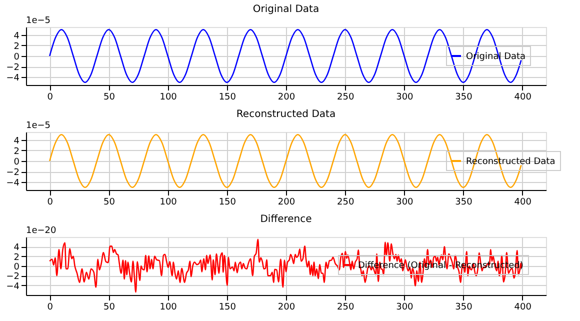 This screenshot has height=321, width=580. What do you see at coordinates (286, 114) in the screenshot?
I see `chart-title: Reconstructed Data` at bounding box center [286, 114].